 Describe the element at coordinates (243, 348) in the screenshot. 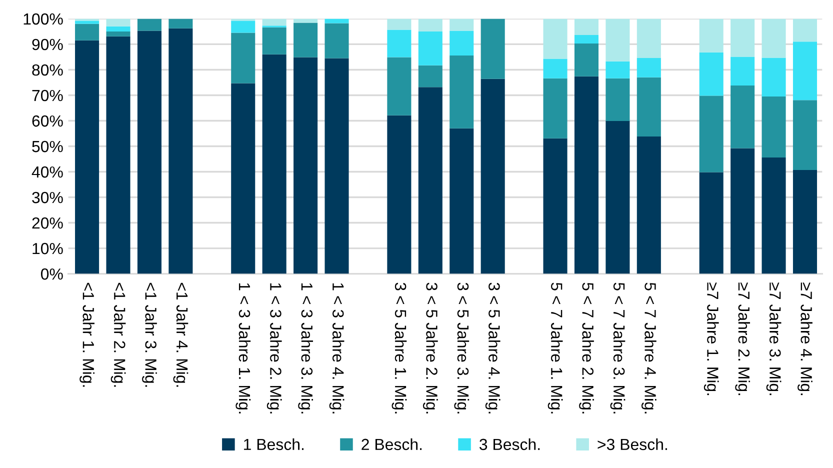

I see `x-tick-label: 1 < 3 Jahre 1. Mig.` at that location.